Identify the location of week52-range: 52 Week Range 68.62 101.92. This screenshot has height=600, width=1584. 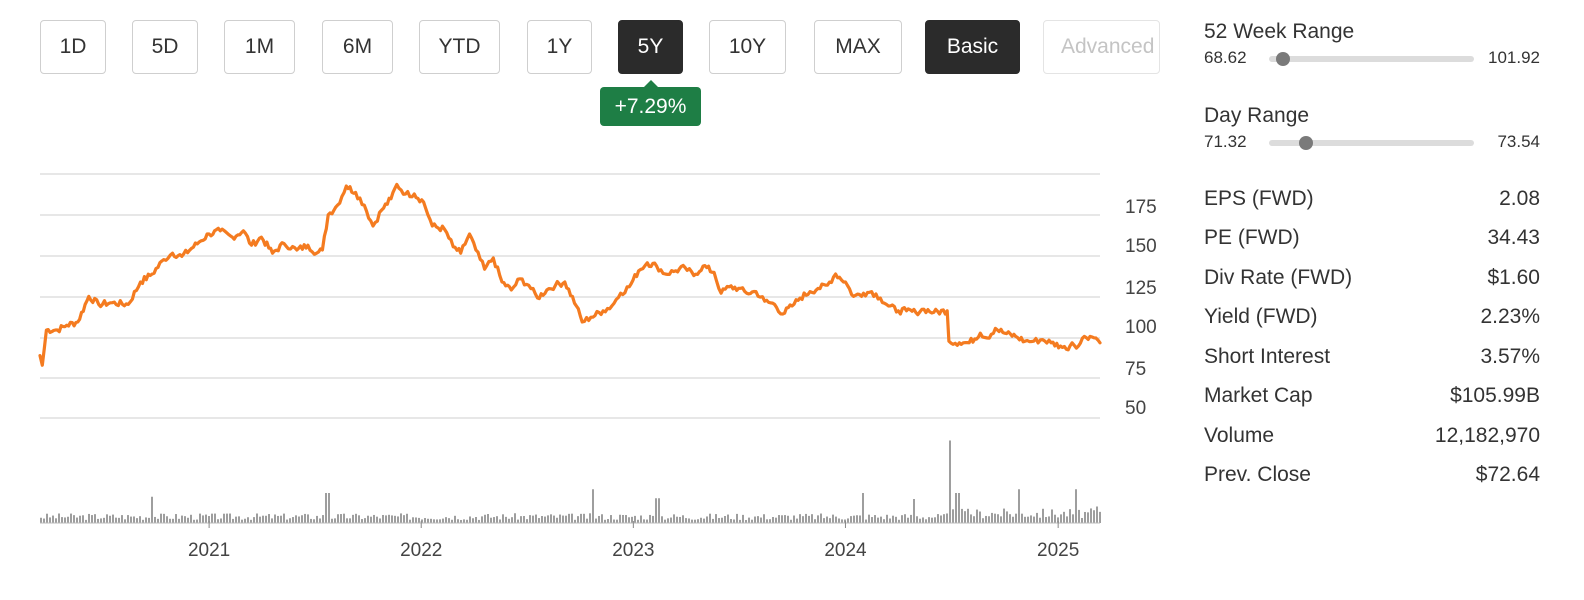
(1372, 46).